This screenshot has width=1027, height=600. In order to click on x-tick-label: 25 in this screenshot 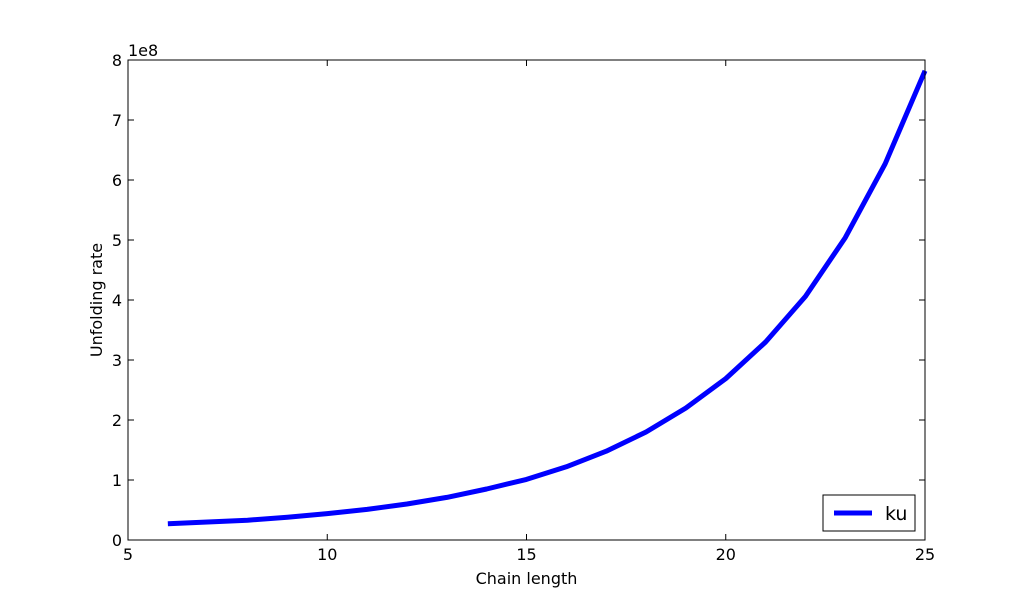, I will do `click(925, 554)`.